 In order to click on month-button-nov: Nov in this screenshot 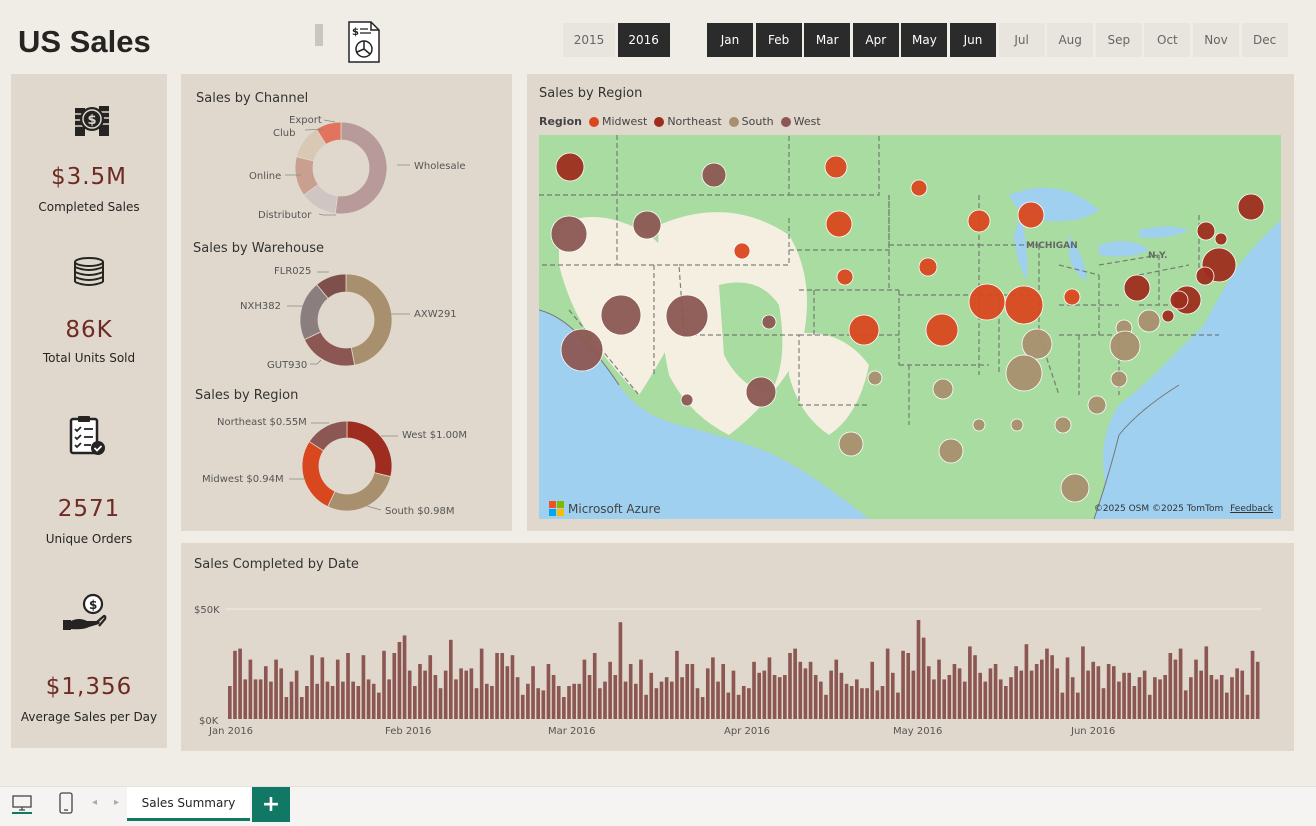, I will do `click(1216, 40)`.